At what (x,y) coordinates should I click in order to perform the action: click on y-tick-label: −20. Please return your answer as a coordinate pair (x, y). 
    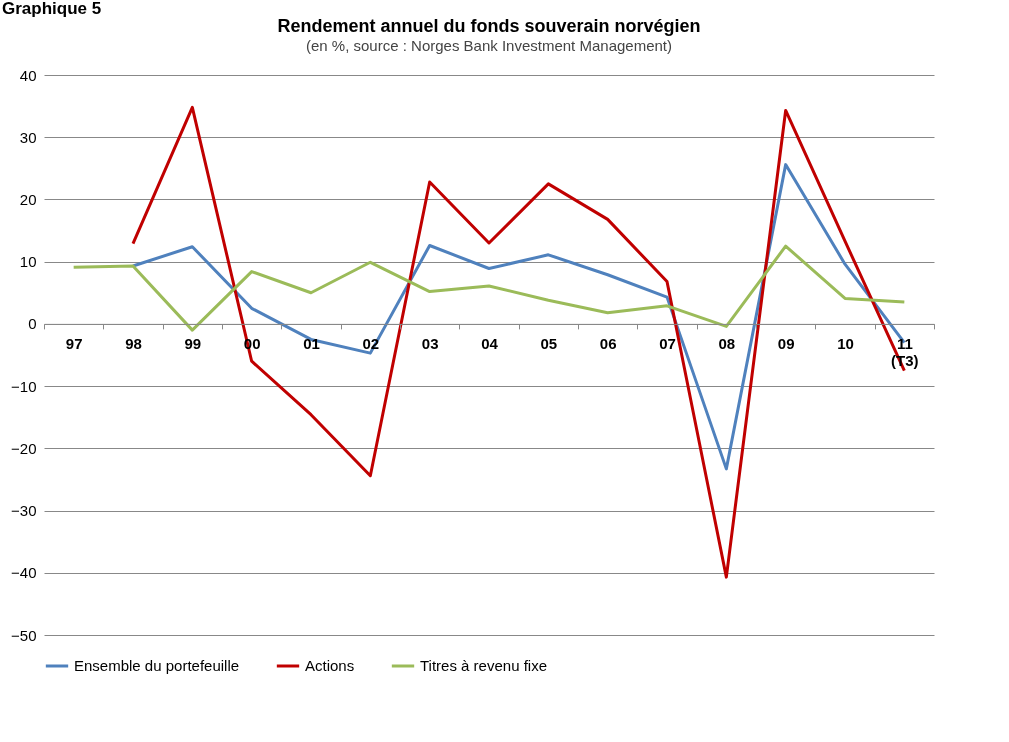
    Looking at the image, I should click on (24, 448).